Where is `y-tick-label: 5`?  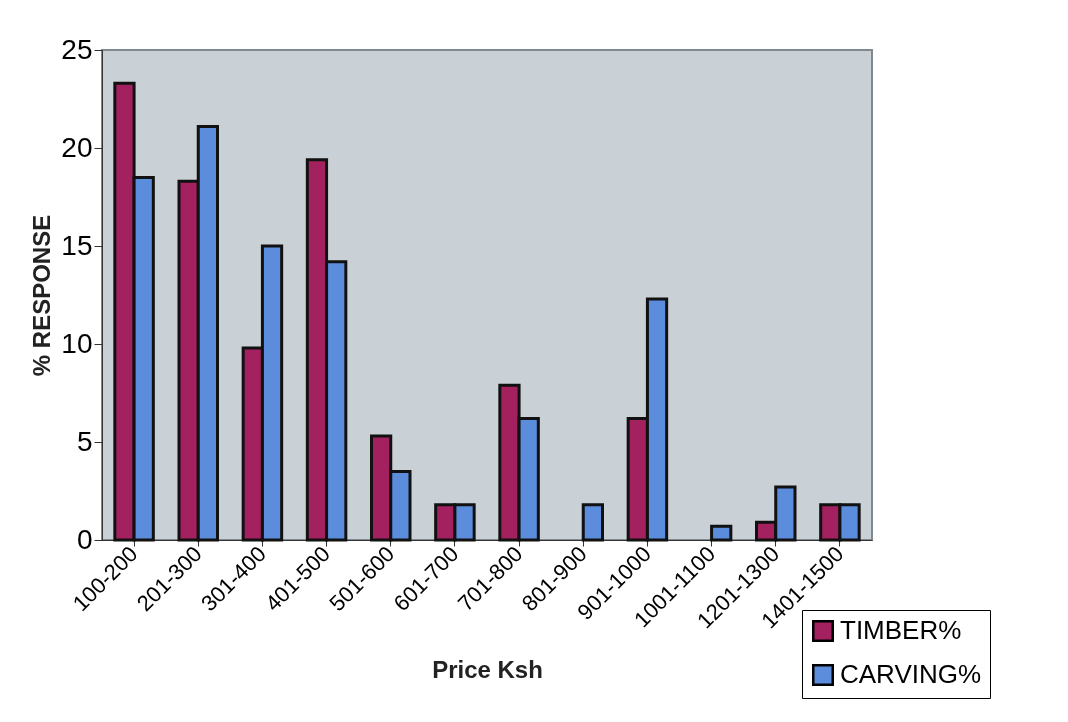
y-tick-label: 5 is located at coordinates (84, 441).